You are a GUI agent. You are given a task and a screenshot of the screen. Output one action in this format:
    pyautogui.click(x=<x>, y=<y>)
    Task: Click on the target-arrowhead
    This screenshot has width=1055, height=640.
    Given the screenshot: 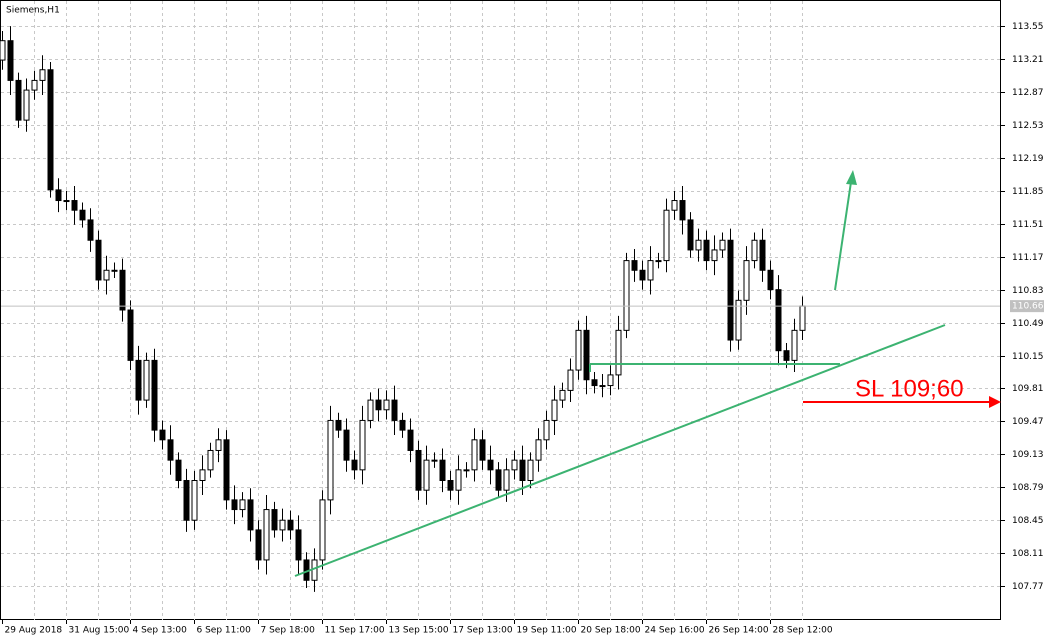 What is the action you would take?
    pyautogui.click(x=851, y=177)
    